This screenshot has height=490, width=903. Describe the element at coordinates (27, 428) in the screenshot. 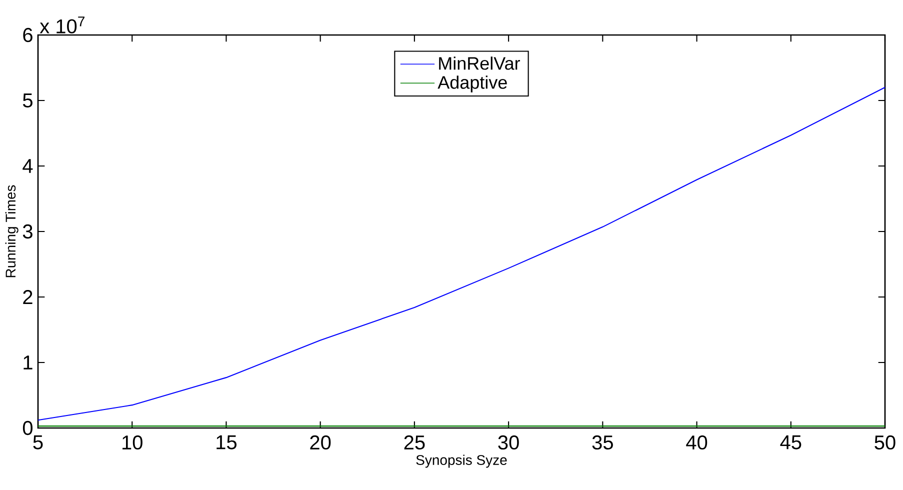

I see `y-tick-label: 0` at that location.